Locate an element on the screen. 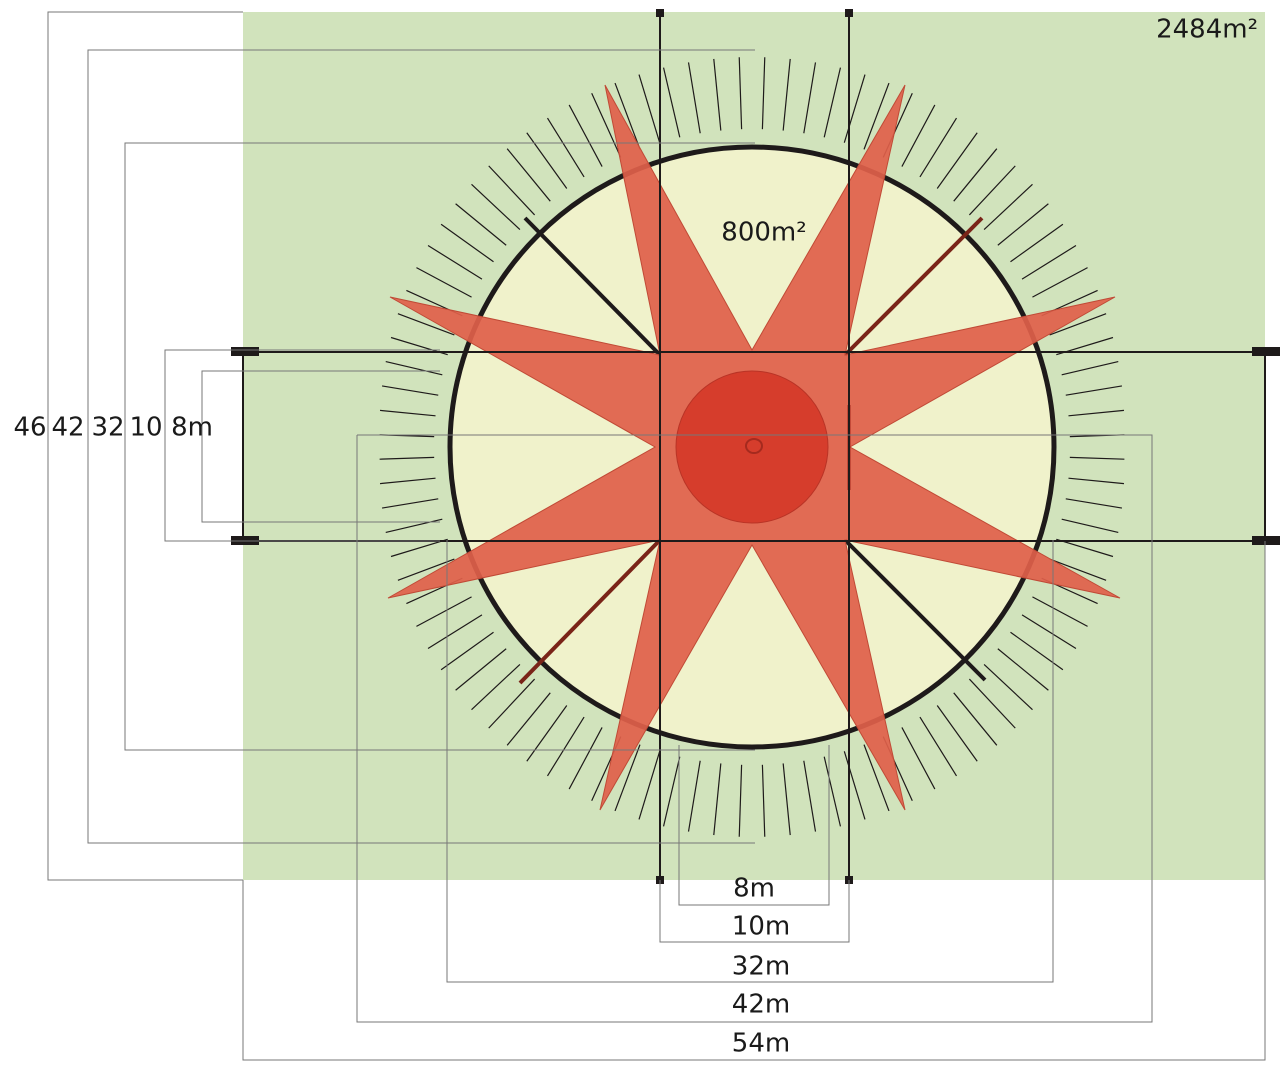 The height and width of the screenshot is (1065, 1281). center-disc is located at coordinates (752, 447).